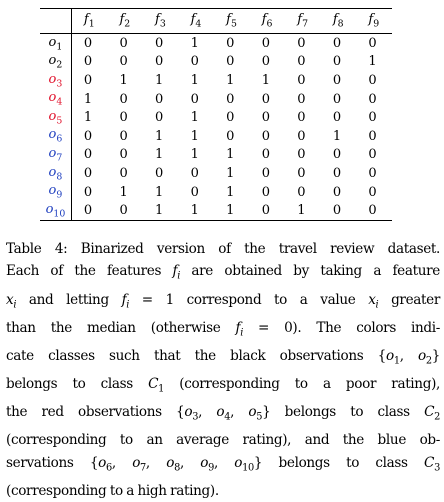 This screenshot has height=502, width=444. What do you see at coordinates (56, 192) in the screenshot?
I see `row-label-o9: o9` at bounding box center [56, 192].